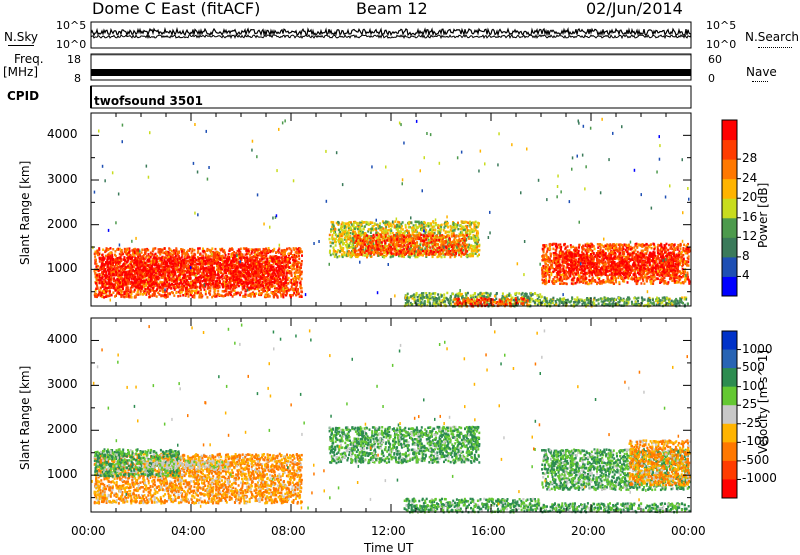 Image resolution: width=800 pixels, height=555 pixels. I want to click on freq-band, so click(391, 72).